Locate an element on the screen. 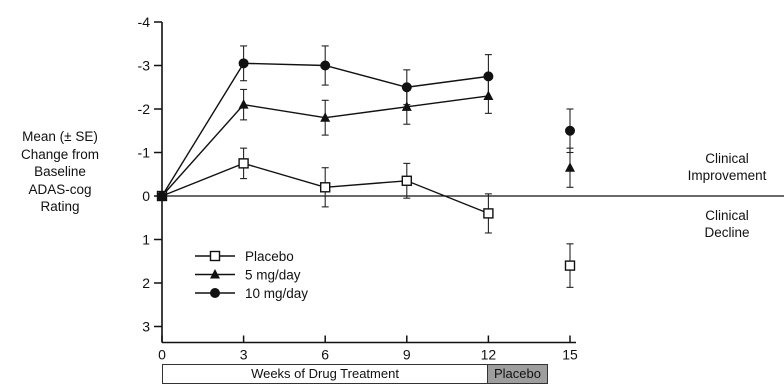 This screenshot has height=387, width=784. y-tick-label: 1 is located at coordinates (146, 240).